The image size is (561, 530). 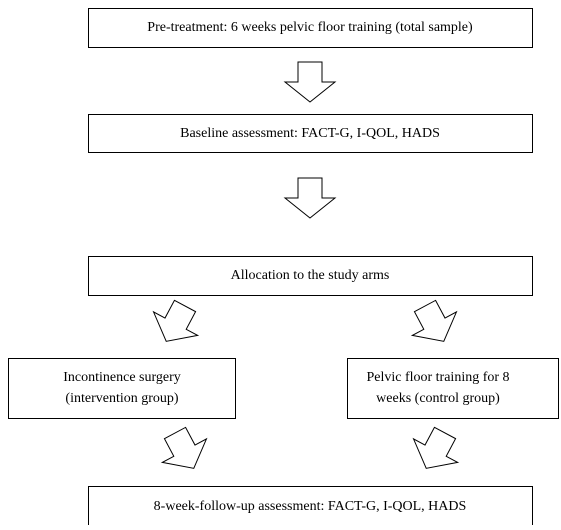 I want to click on box-label: weeks (control group), so click(x=438, y=398).